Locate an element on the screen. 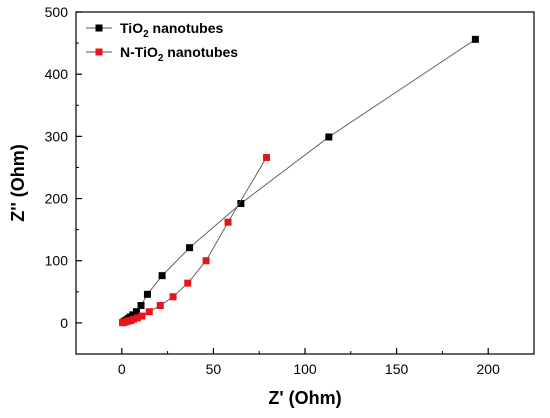 This screenshot has width=550, height=418. legend: TiO2 nanotubes N-TiO2 nanotubes is located at coordinates (162, 42).